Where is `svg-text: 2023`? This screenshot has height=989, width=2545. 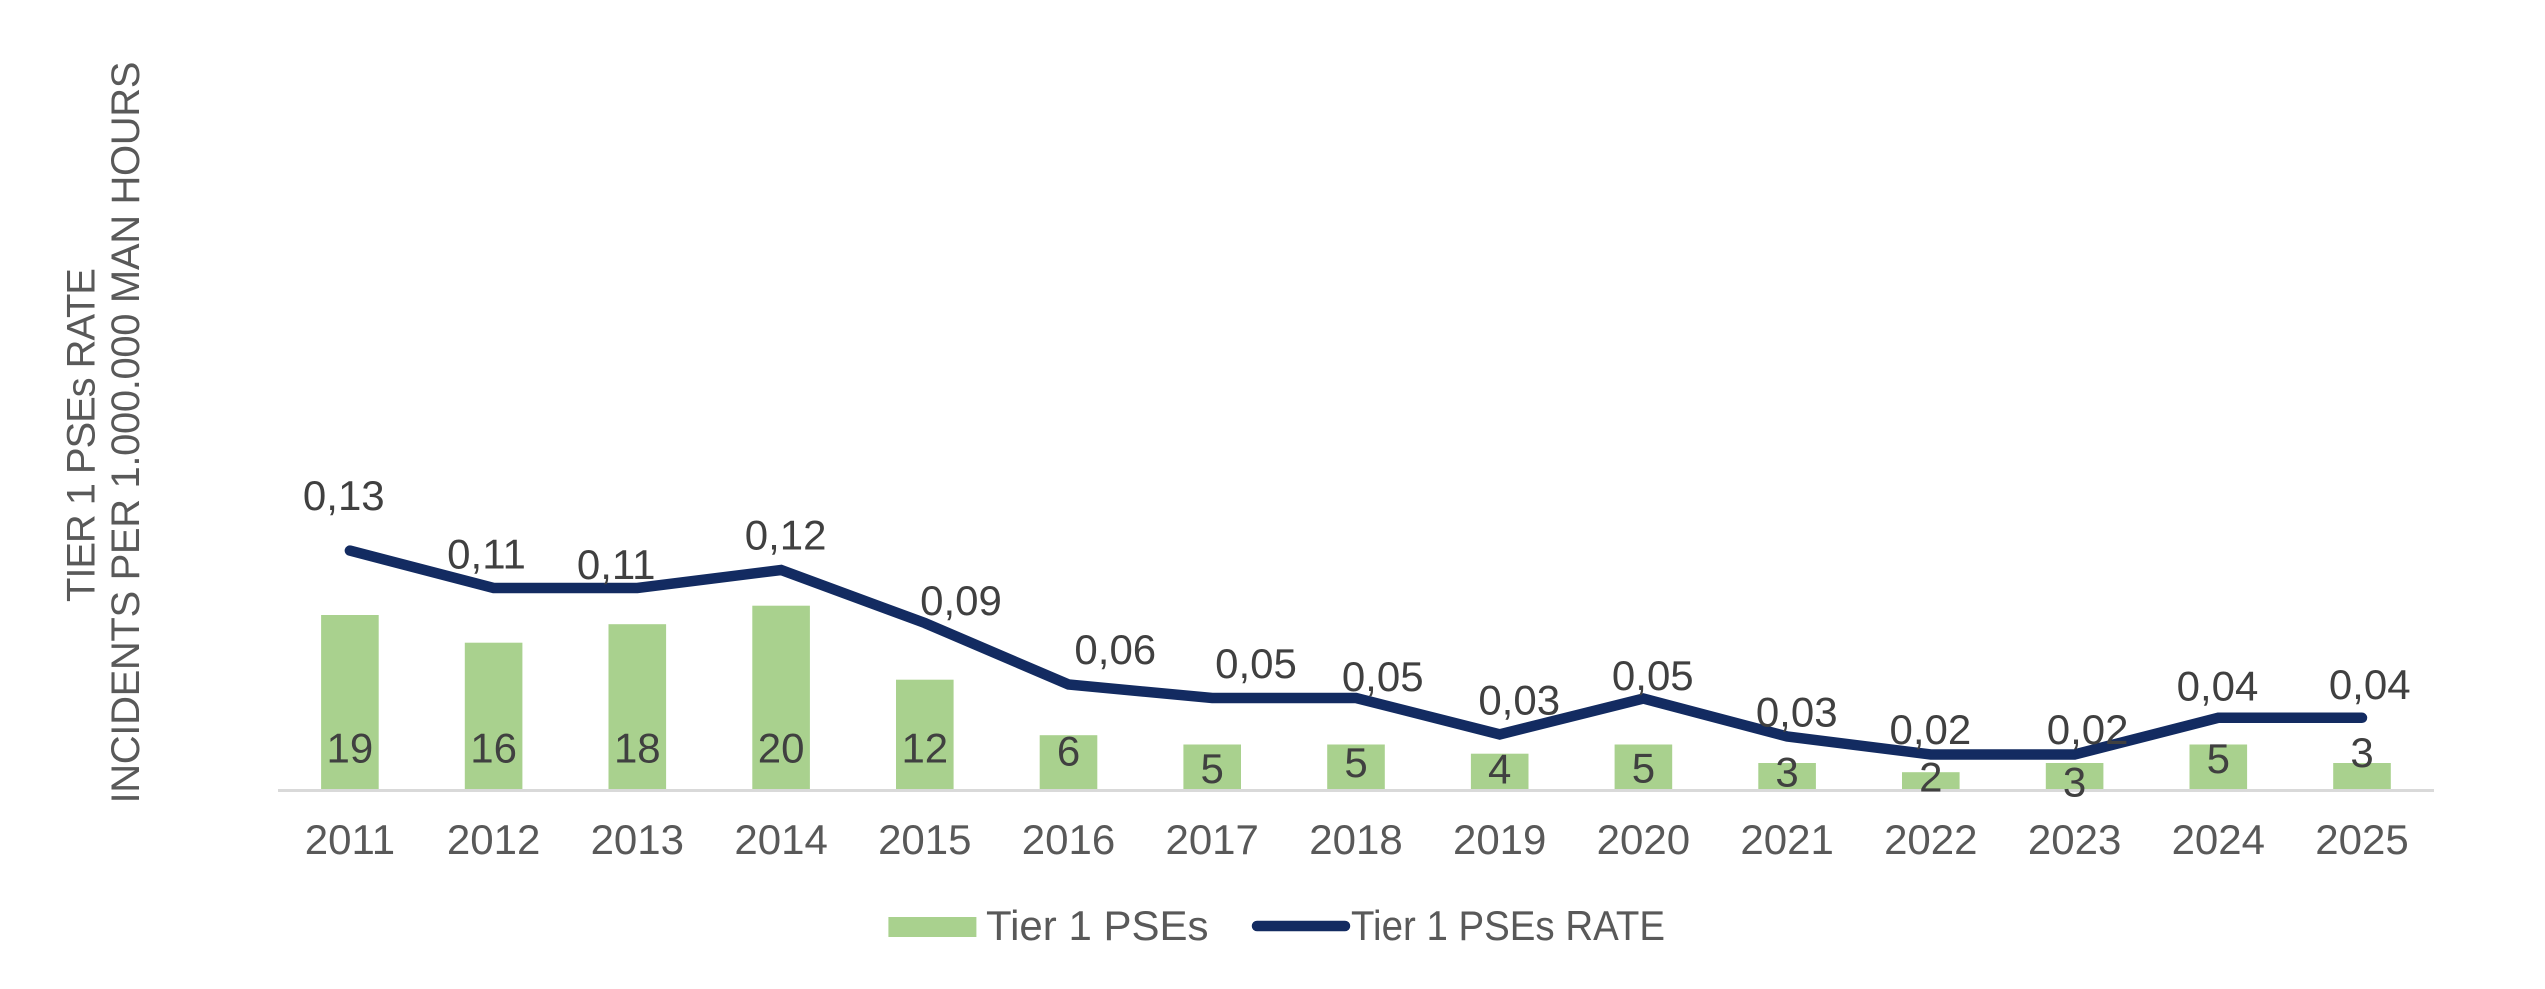
svg-text: 2023 is located at coordinates (2074, 839).